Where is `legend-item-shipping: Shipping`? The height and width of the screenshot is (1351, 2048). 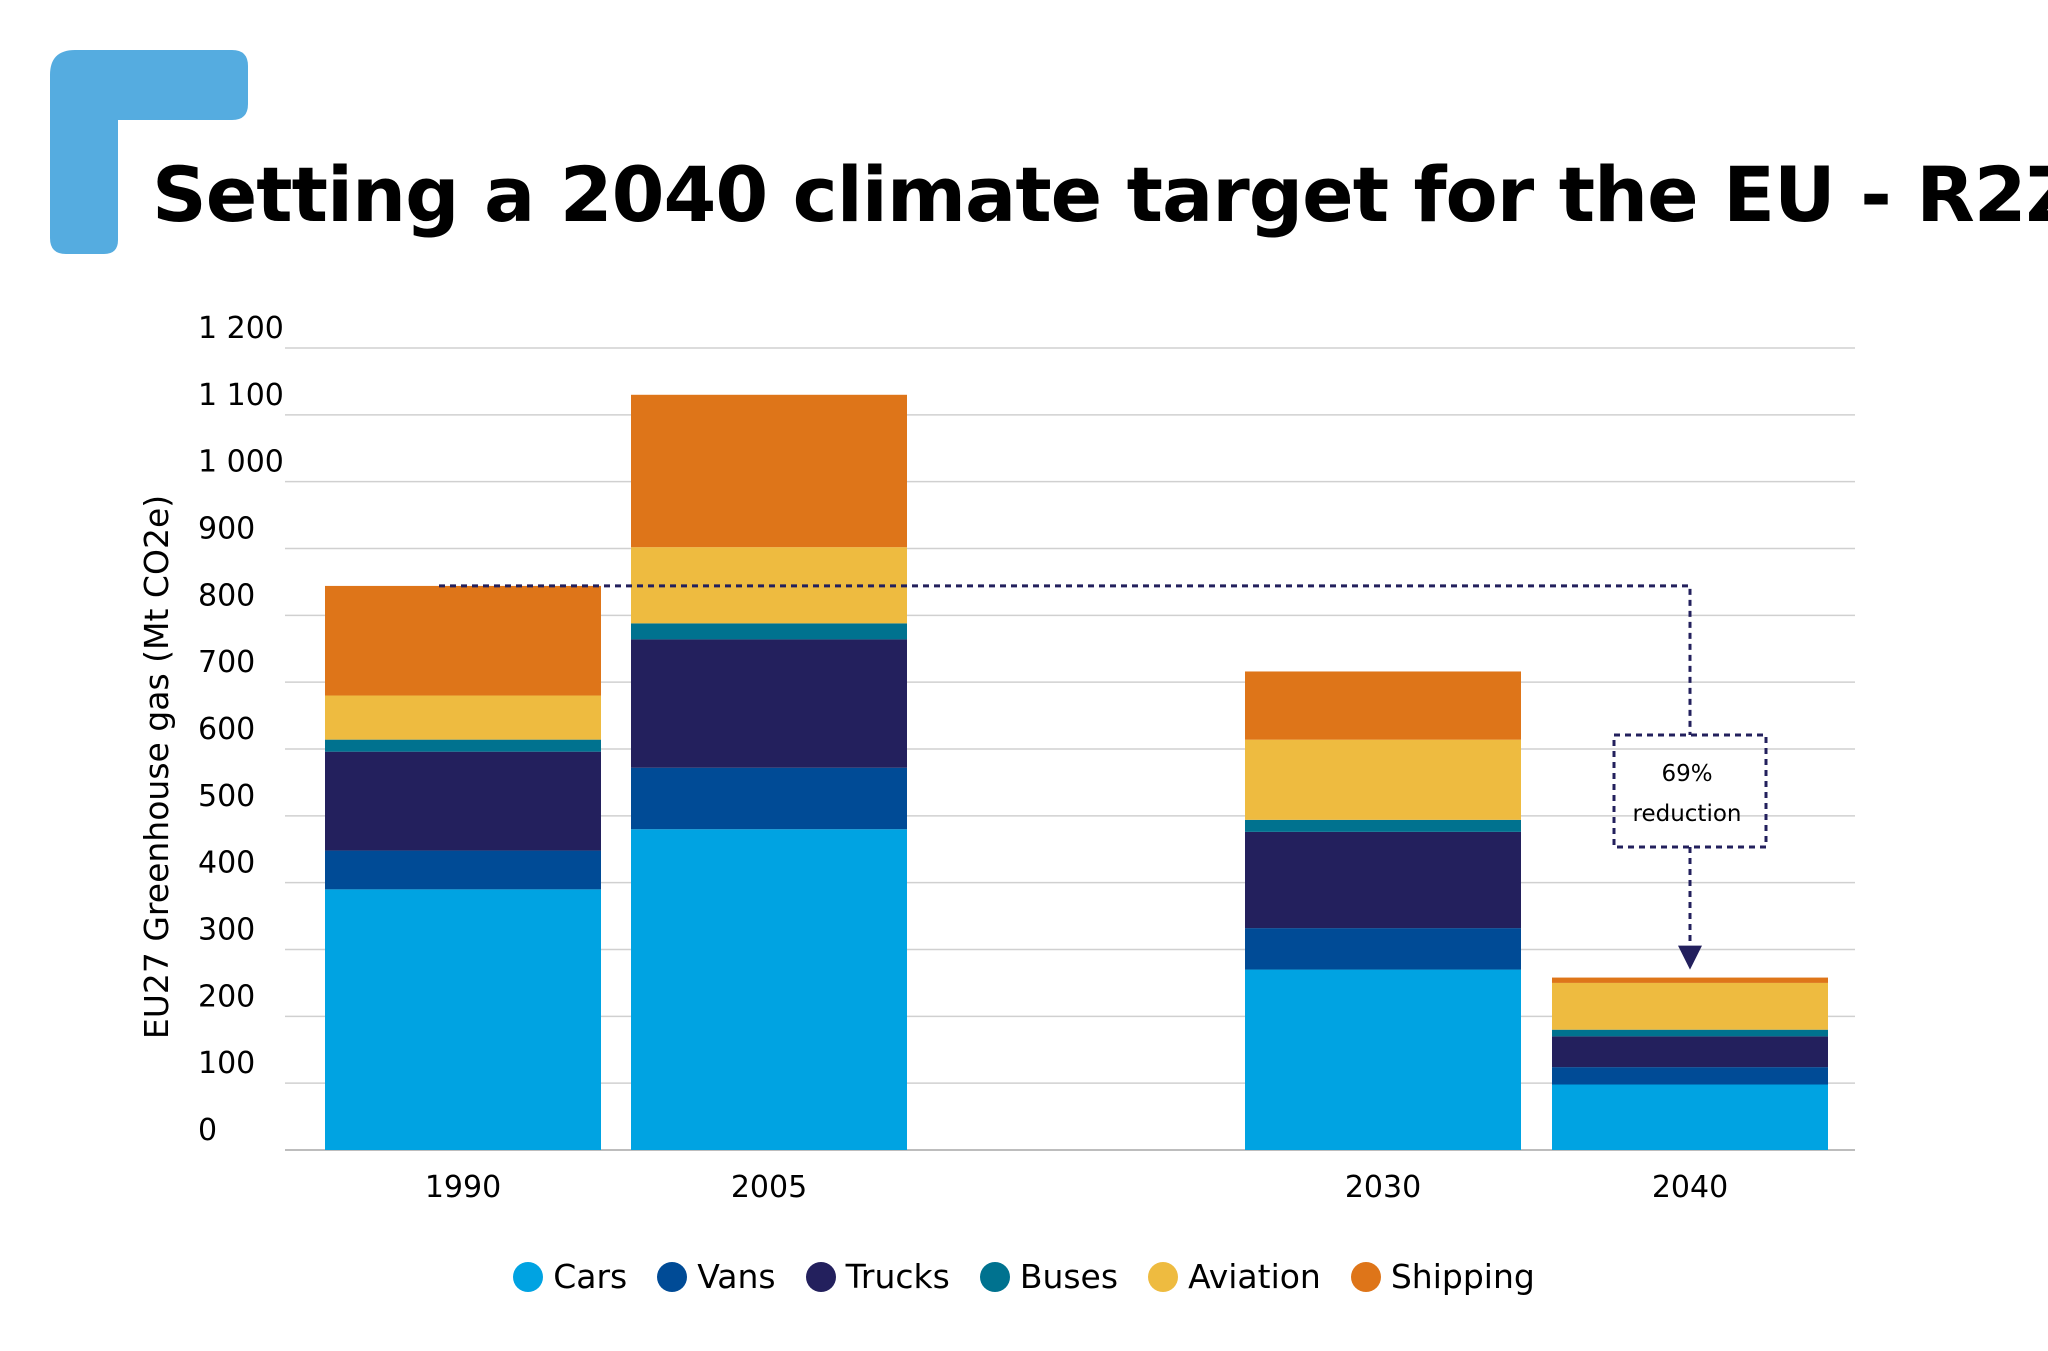
legend-item-shipping: Shipping is located at coordinates (1442, 1276).